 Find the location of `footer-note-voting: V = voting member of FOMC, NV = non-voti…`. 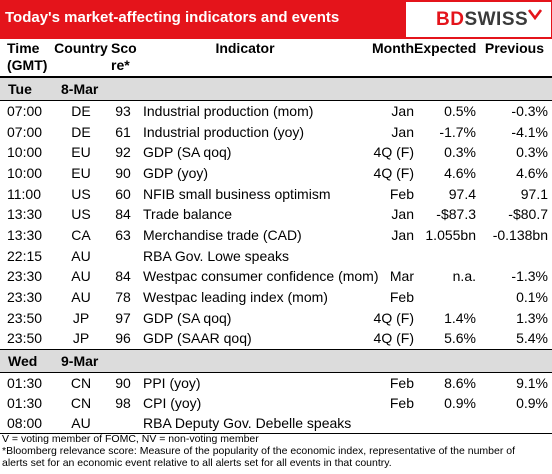

footer-note-voting: V = voting member of FOMC, NV = non-voti… is located at coordinates (130, 439).